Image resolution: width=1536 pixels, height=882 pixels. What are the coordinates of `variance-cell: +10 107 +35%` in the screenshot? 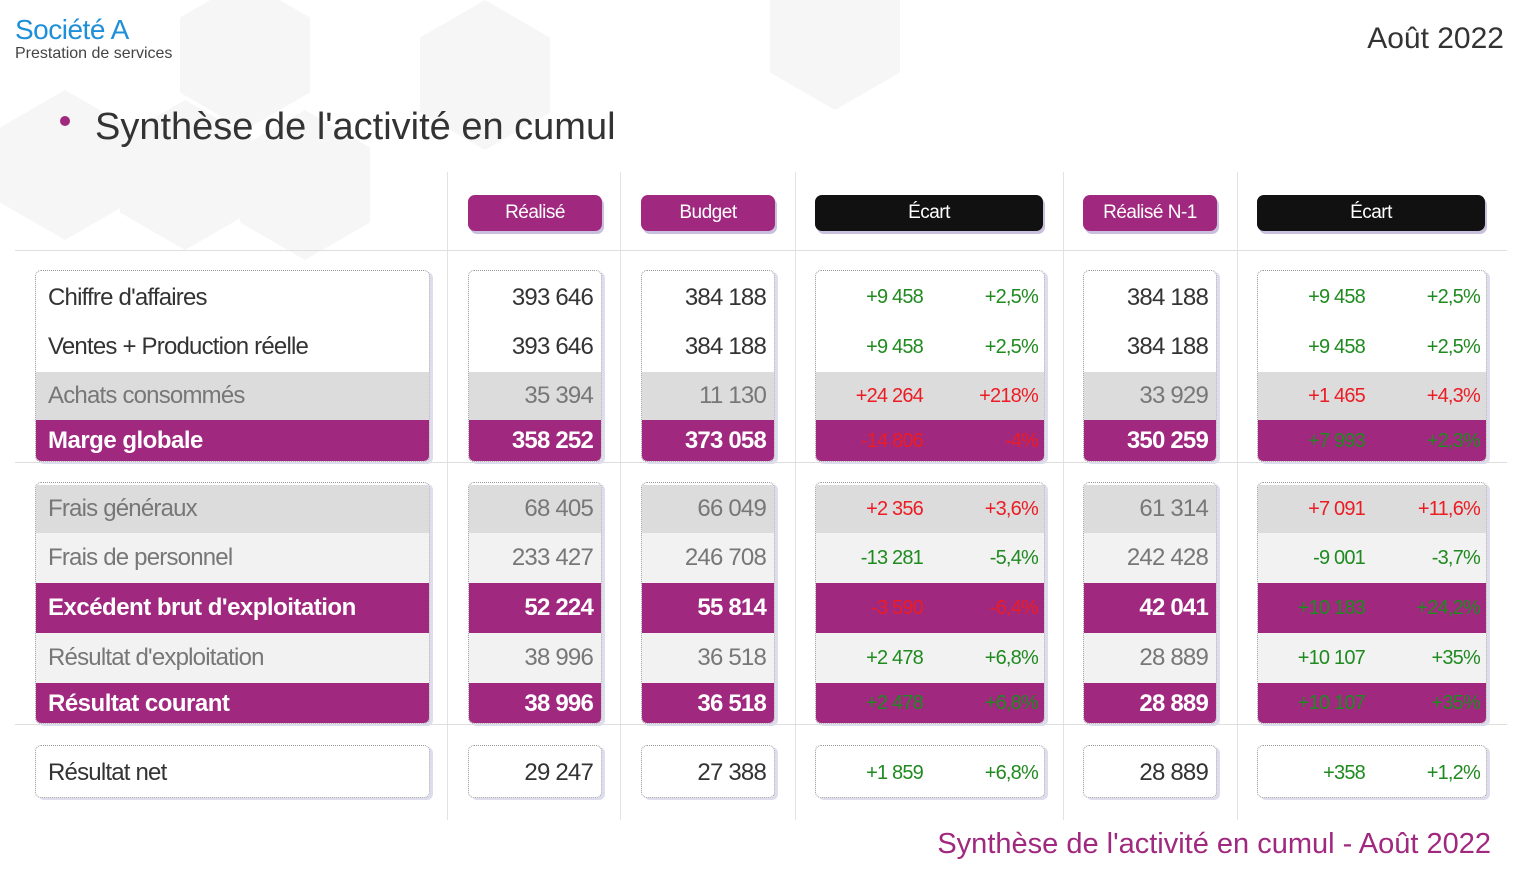 It's located at (1372, 658).